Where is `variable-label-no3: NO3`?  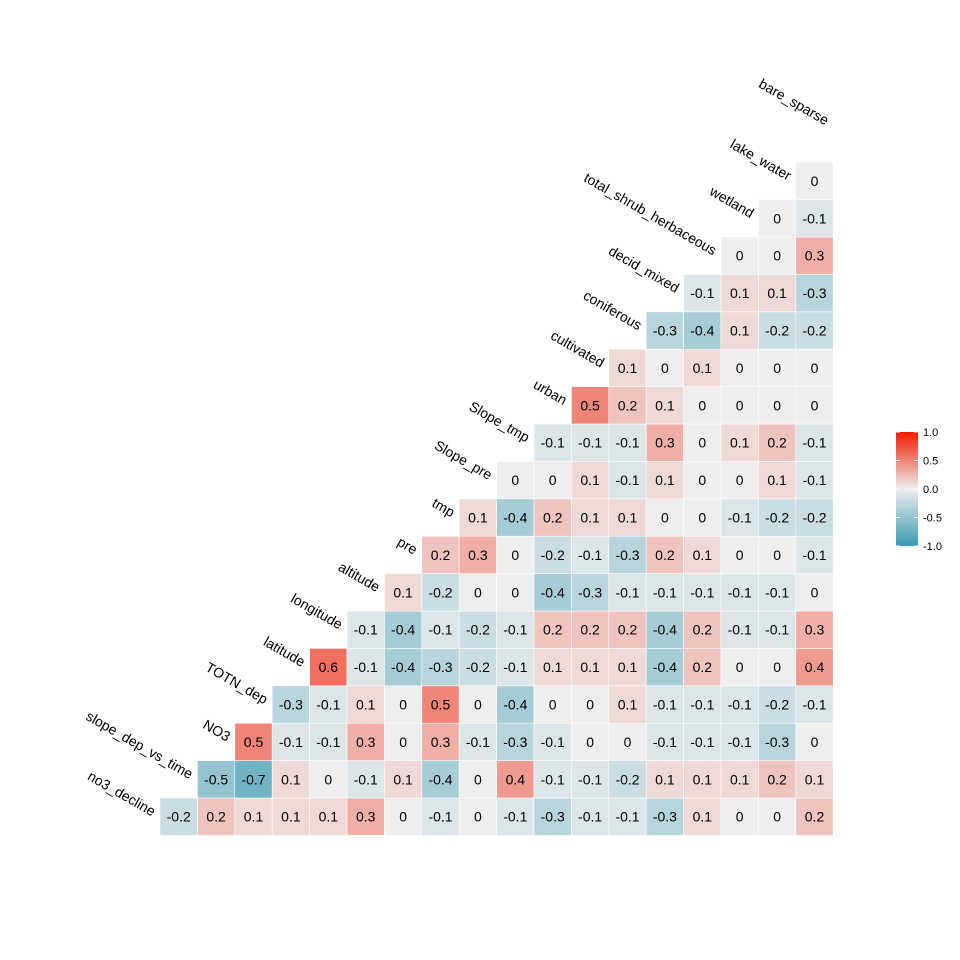 variable-label-no3: NO3 is located at coordinates (216, 730).